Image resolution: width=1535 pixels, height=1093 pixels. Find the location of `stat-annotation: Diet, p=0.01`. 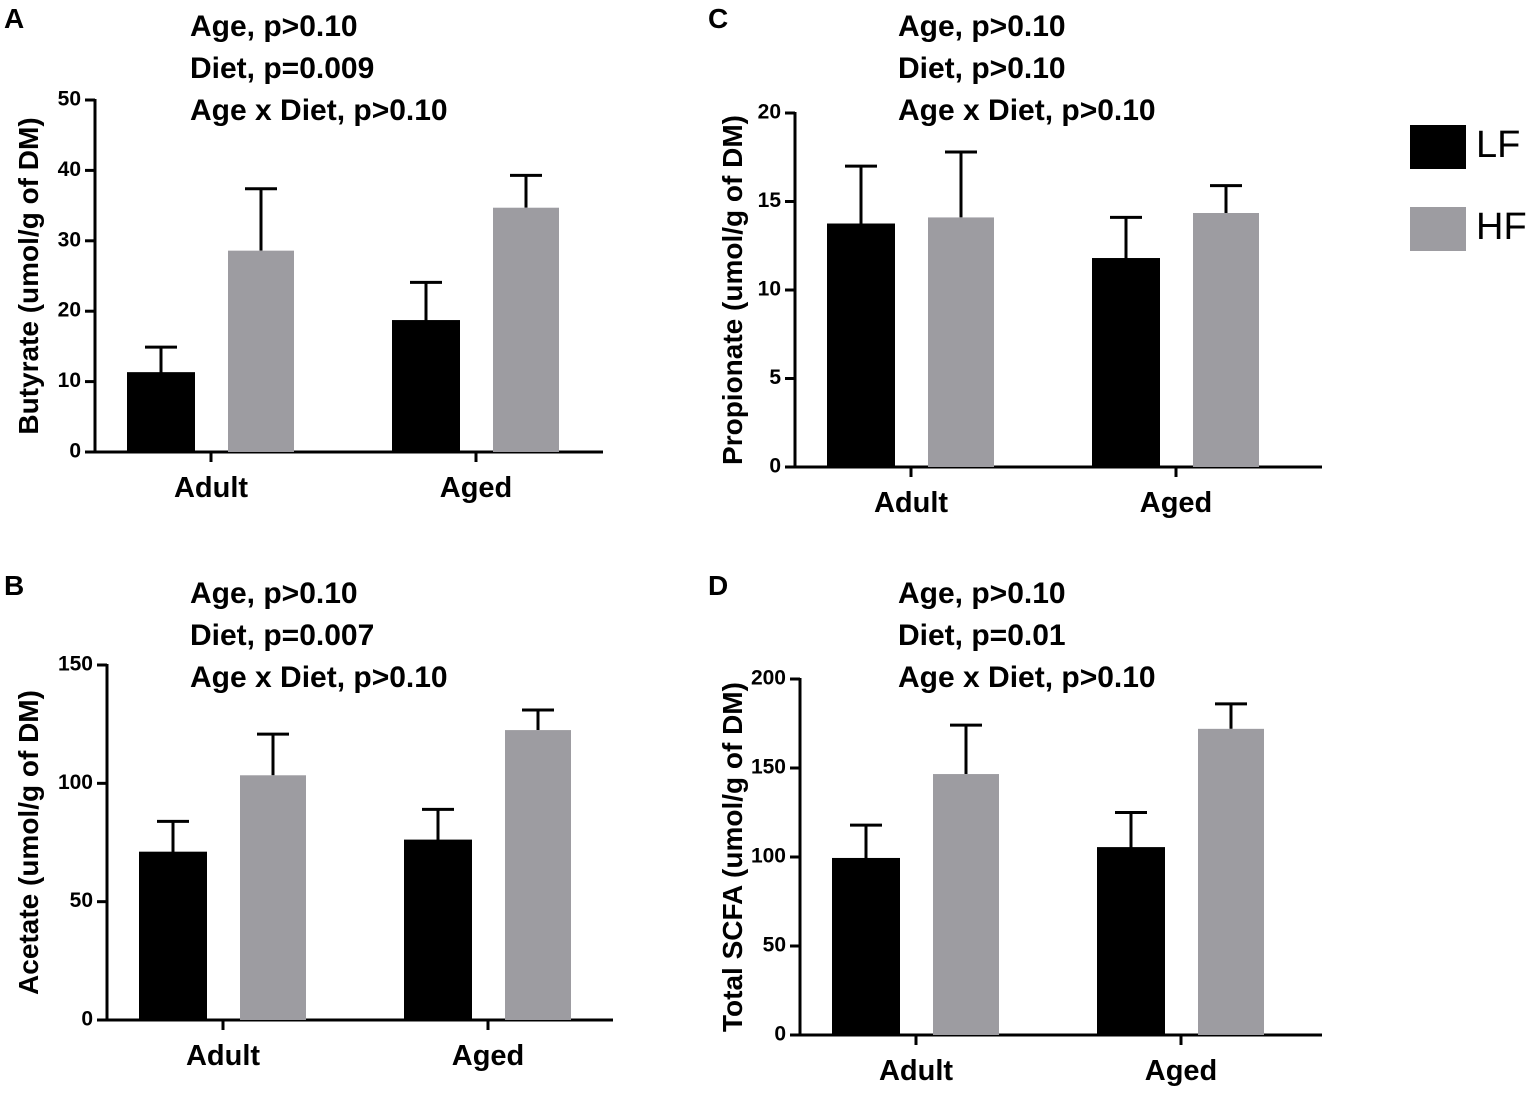

stat-annotation: Diet, p=0.01 is located at coordinates (982, 635).